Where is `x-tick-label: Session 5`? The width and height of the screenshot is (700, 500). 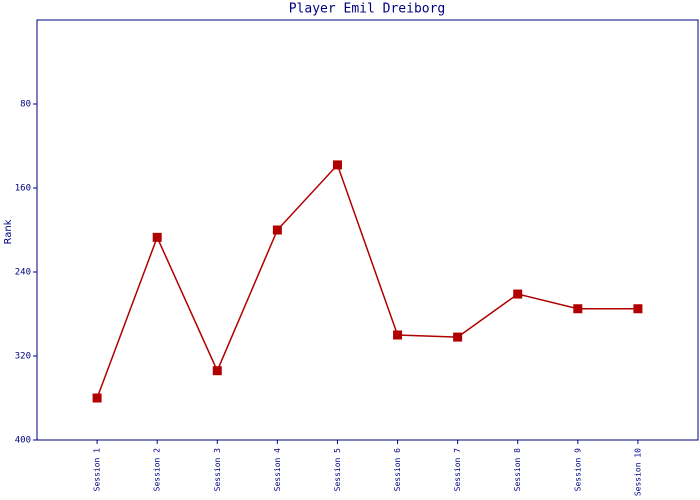 x-tick-label: Session 5 is located at coordinates (337, 470).